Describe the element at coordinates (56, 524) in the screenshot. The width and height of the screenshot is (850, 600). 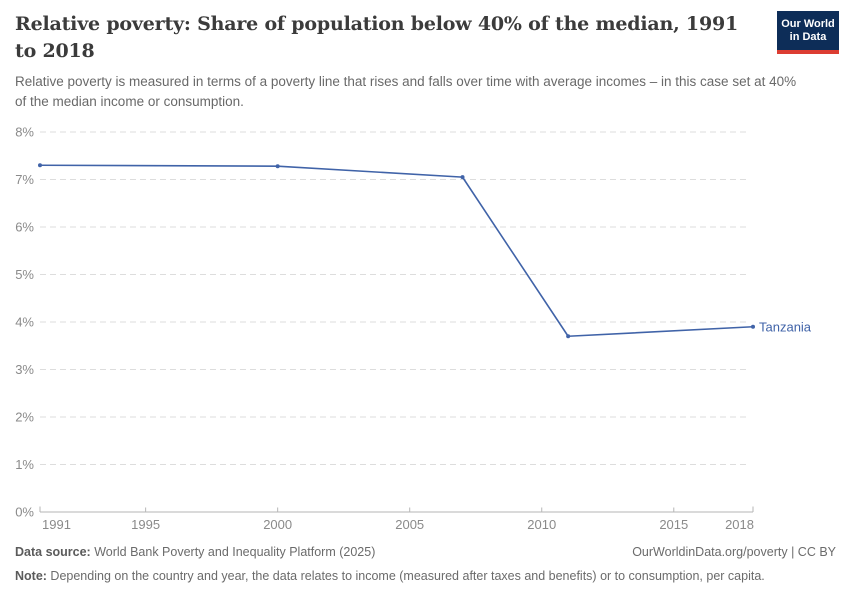
I see `x-tick-label: 1991` at that location.